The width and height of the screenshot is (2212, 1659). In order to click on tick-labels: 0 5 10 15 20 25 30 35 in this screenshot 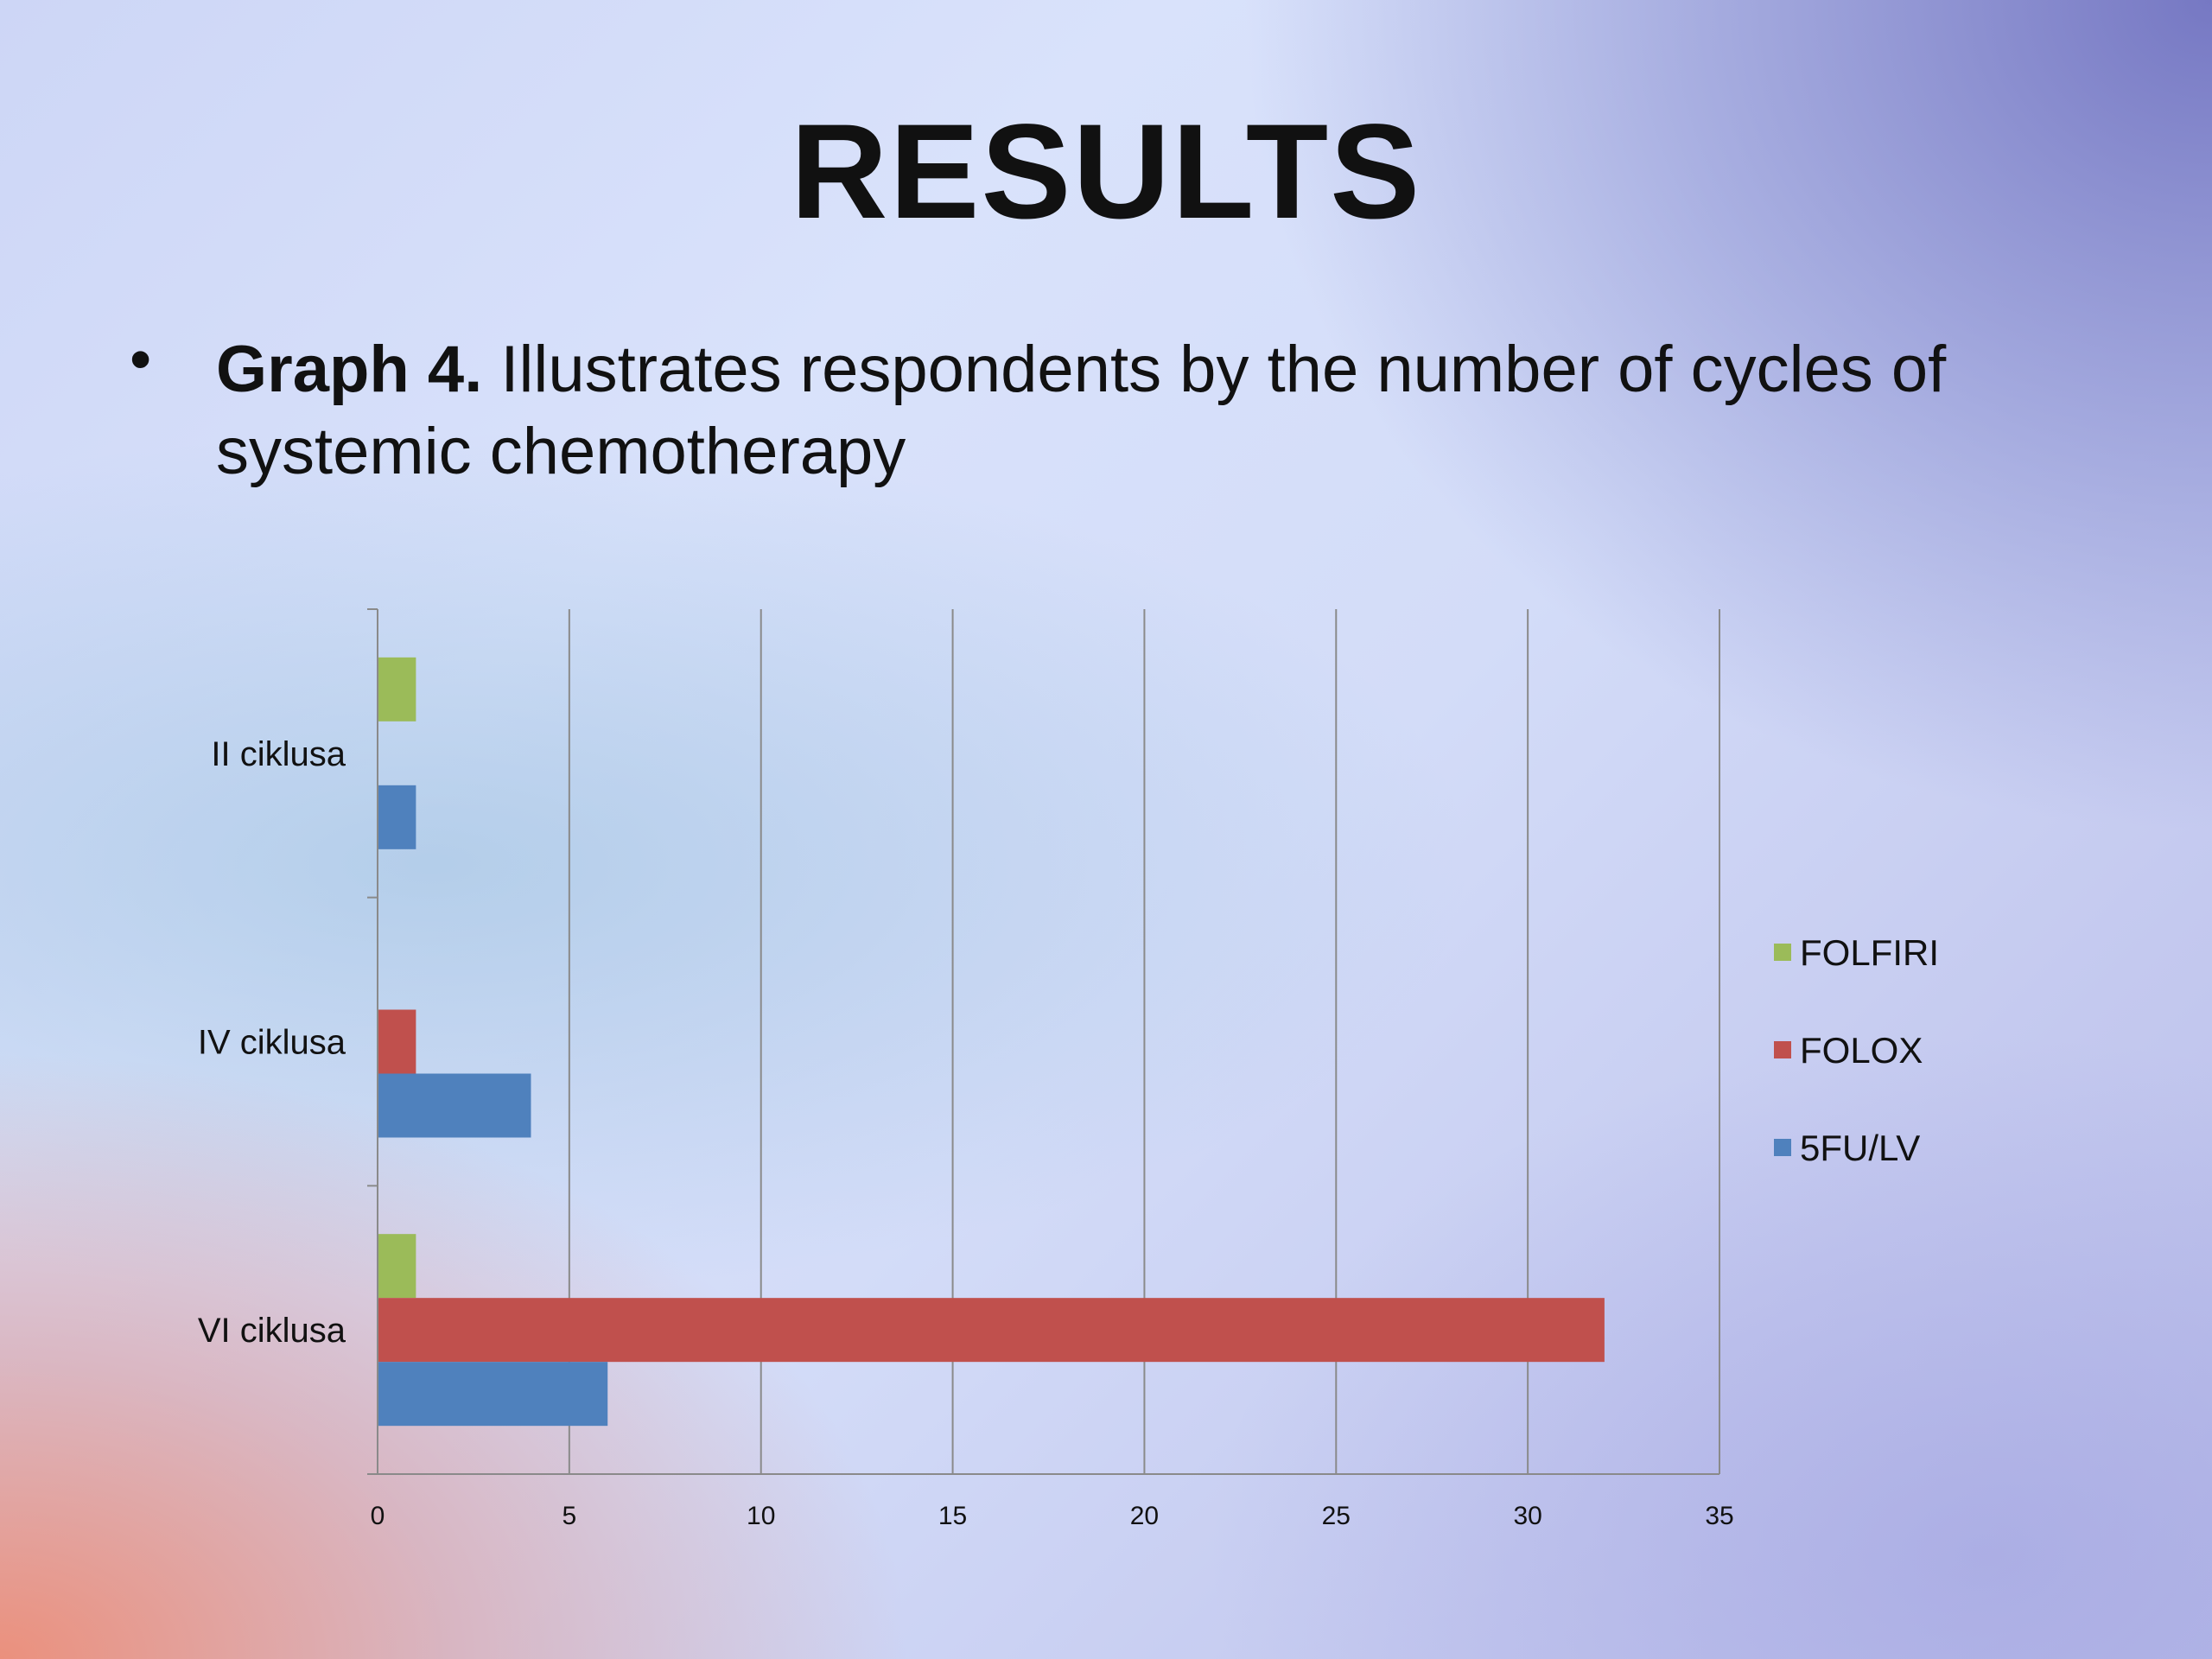, I will do `click(1052, 1516)`.